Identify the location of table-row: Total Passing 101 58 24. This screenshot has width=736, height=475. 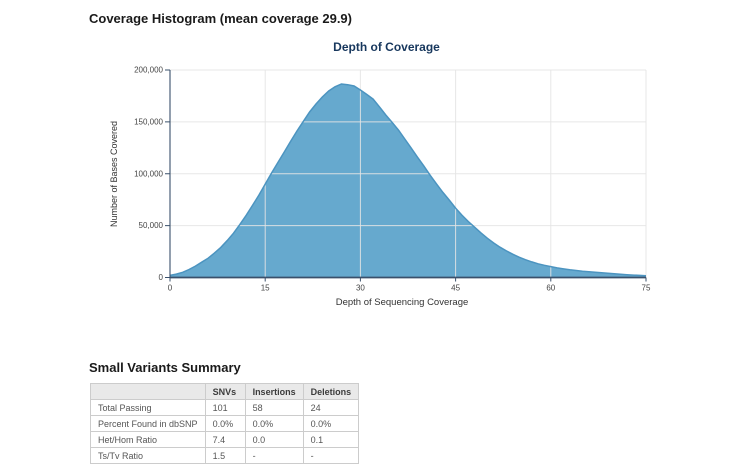
(225, 407).